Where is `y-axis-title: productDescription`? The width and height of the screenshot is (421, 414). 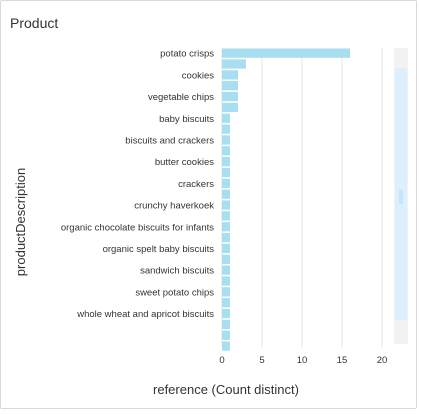
y-axis-title: productDescription is located at coordinates (20, 222).